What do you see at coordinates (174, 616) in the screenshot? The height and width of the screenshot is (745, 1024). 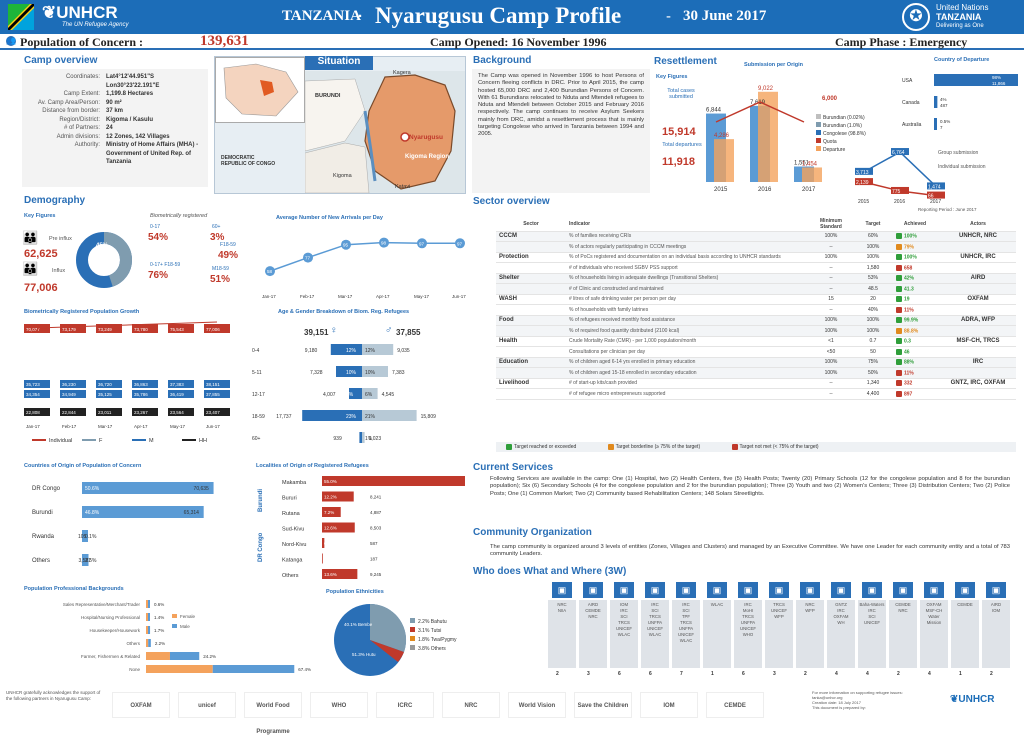 I see `legend-swatch-female` at bounding box center [174, 616].